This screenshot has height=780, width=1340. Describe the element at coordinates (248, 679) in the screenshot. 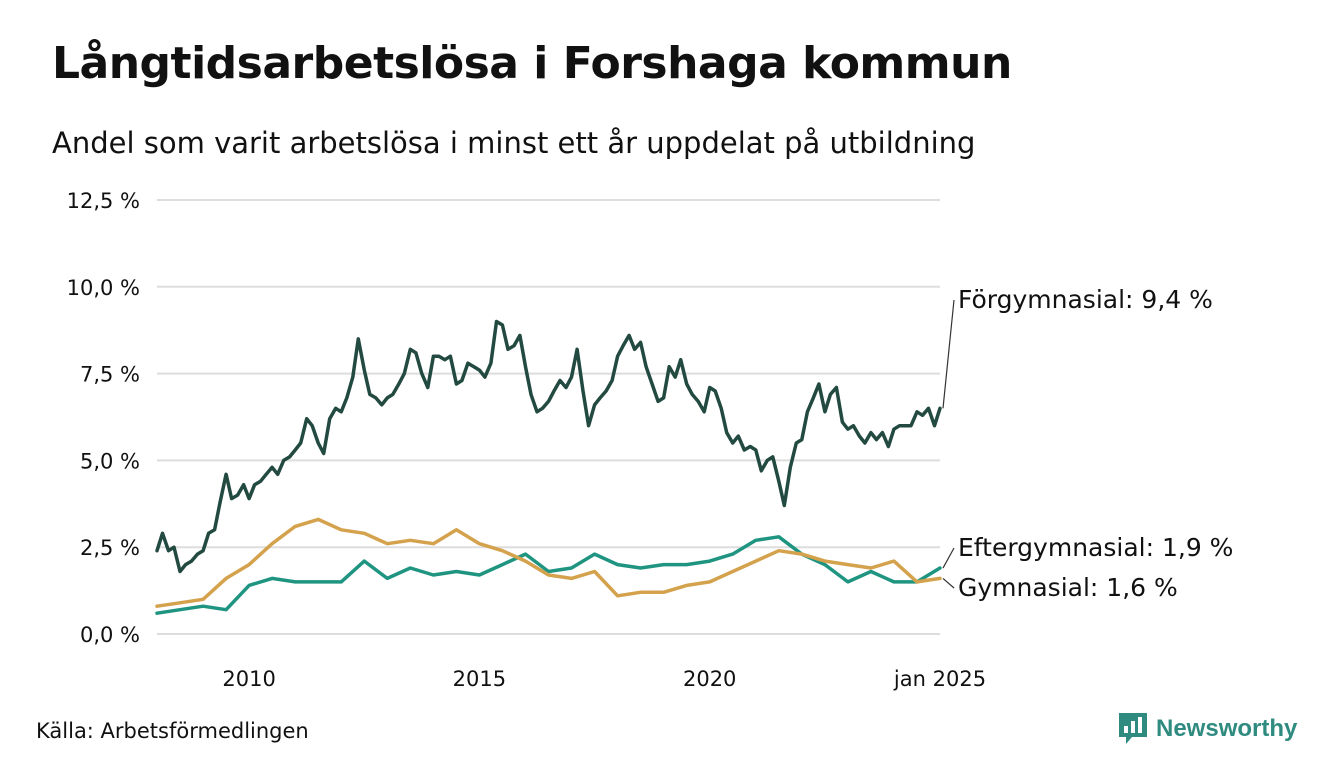

I see `x-tick-label: 2010` at that location.